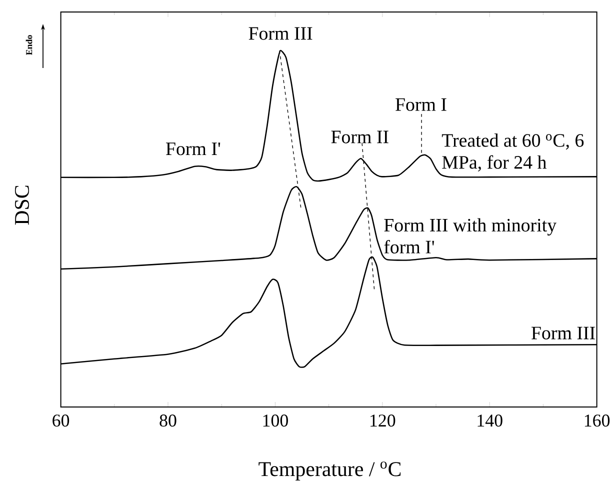  What do you see at coordinates (490, 420) in the screenshot?
I see `x-tick-label: 140` at bounding box center [490, 420].